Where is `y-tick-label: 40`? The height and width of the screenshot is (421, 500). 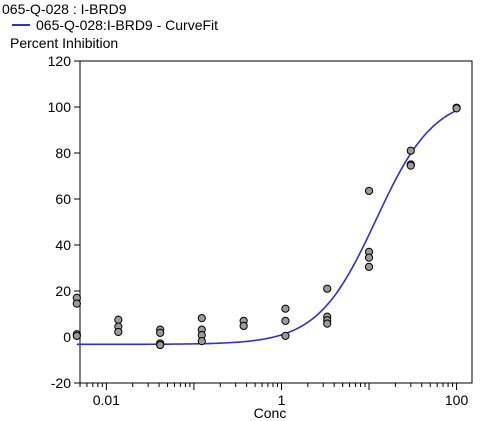
y-tick-label: 40 is located at coordinates (63, 245).